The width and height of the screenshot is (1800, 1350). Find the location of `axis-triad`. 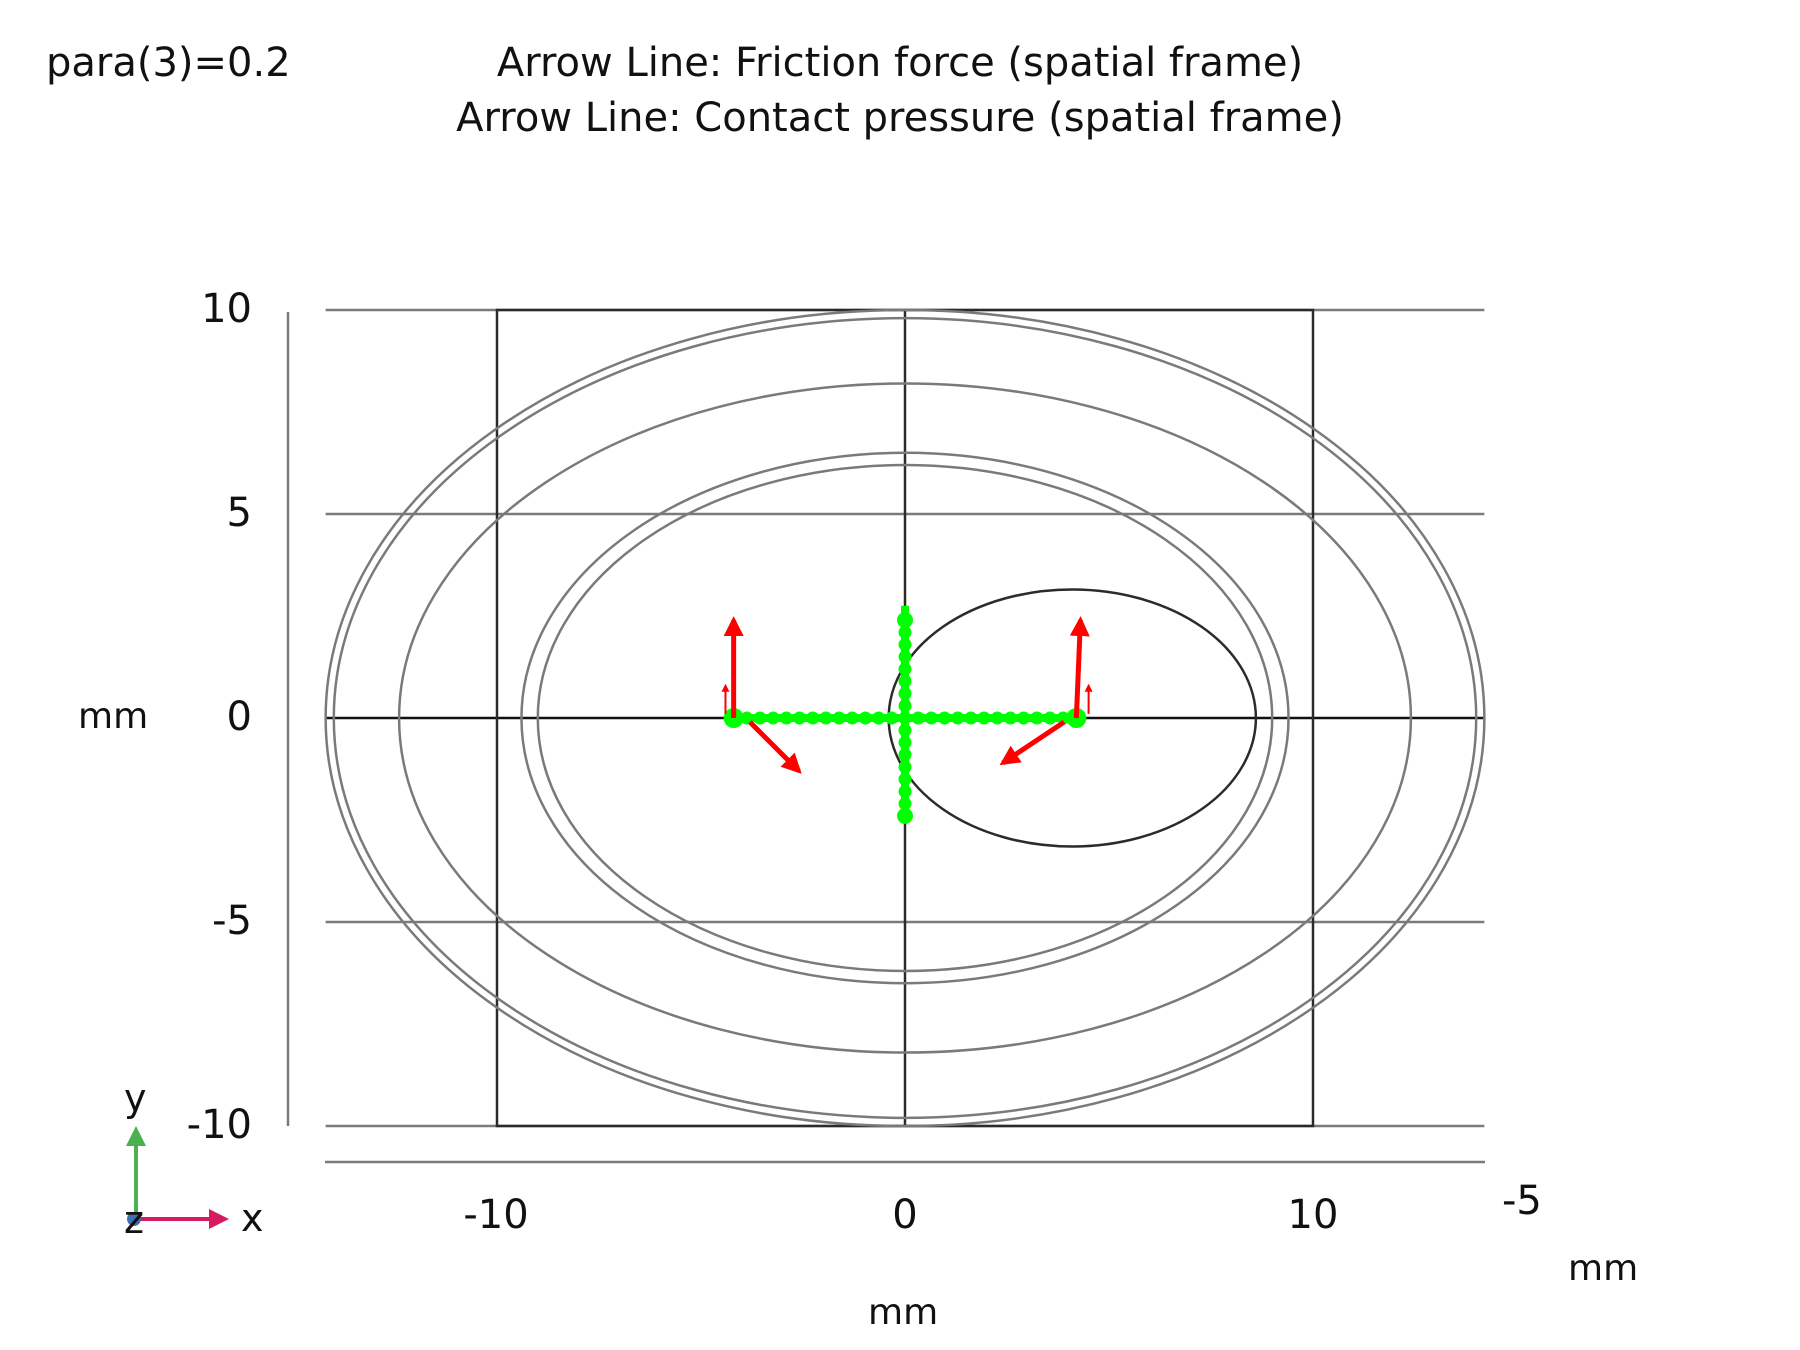

axis-triad is located at coordinates (177, 1177).